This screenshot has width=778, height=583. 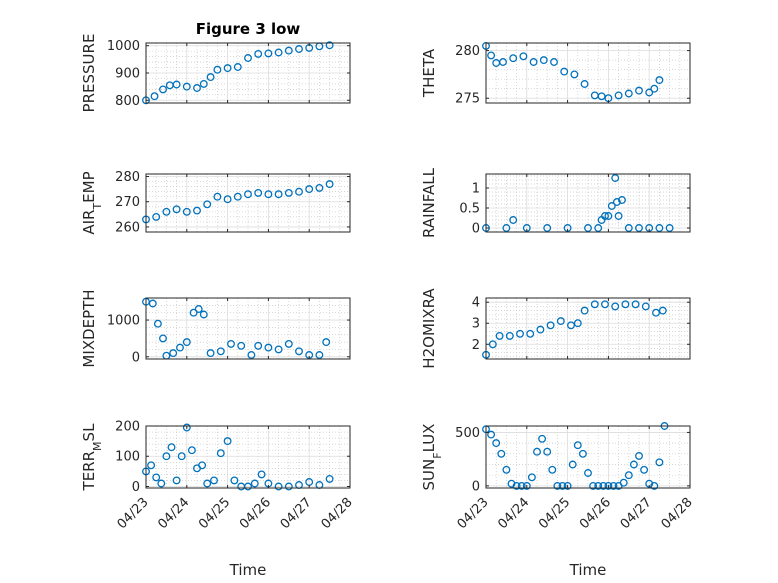 What do you see at coordinates (215, 66) in the screenshot?
I see `subplot-pressure: 800 900 1000 PRESSURE Figure 3 low` at bounding box center [215, 66].